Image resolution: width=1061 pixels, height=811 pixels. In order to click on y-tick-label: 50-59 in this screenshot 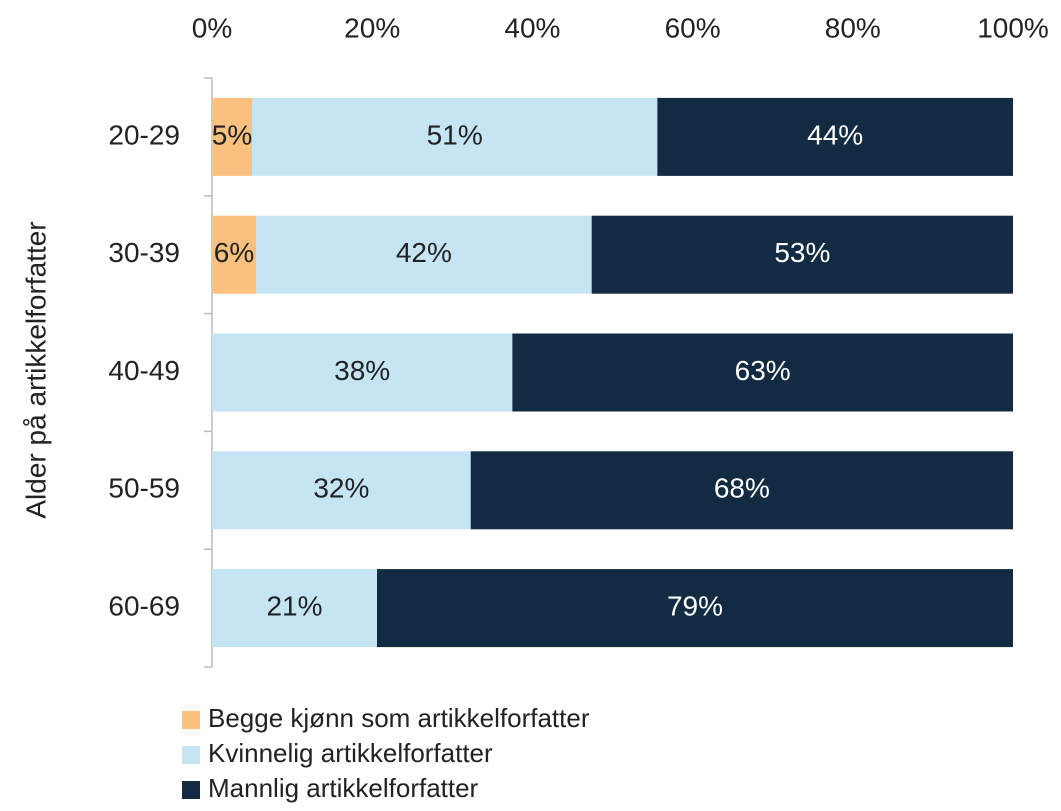, I will do `click(144, 488)`.